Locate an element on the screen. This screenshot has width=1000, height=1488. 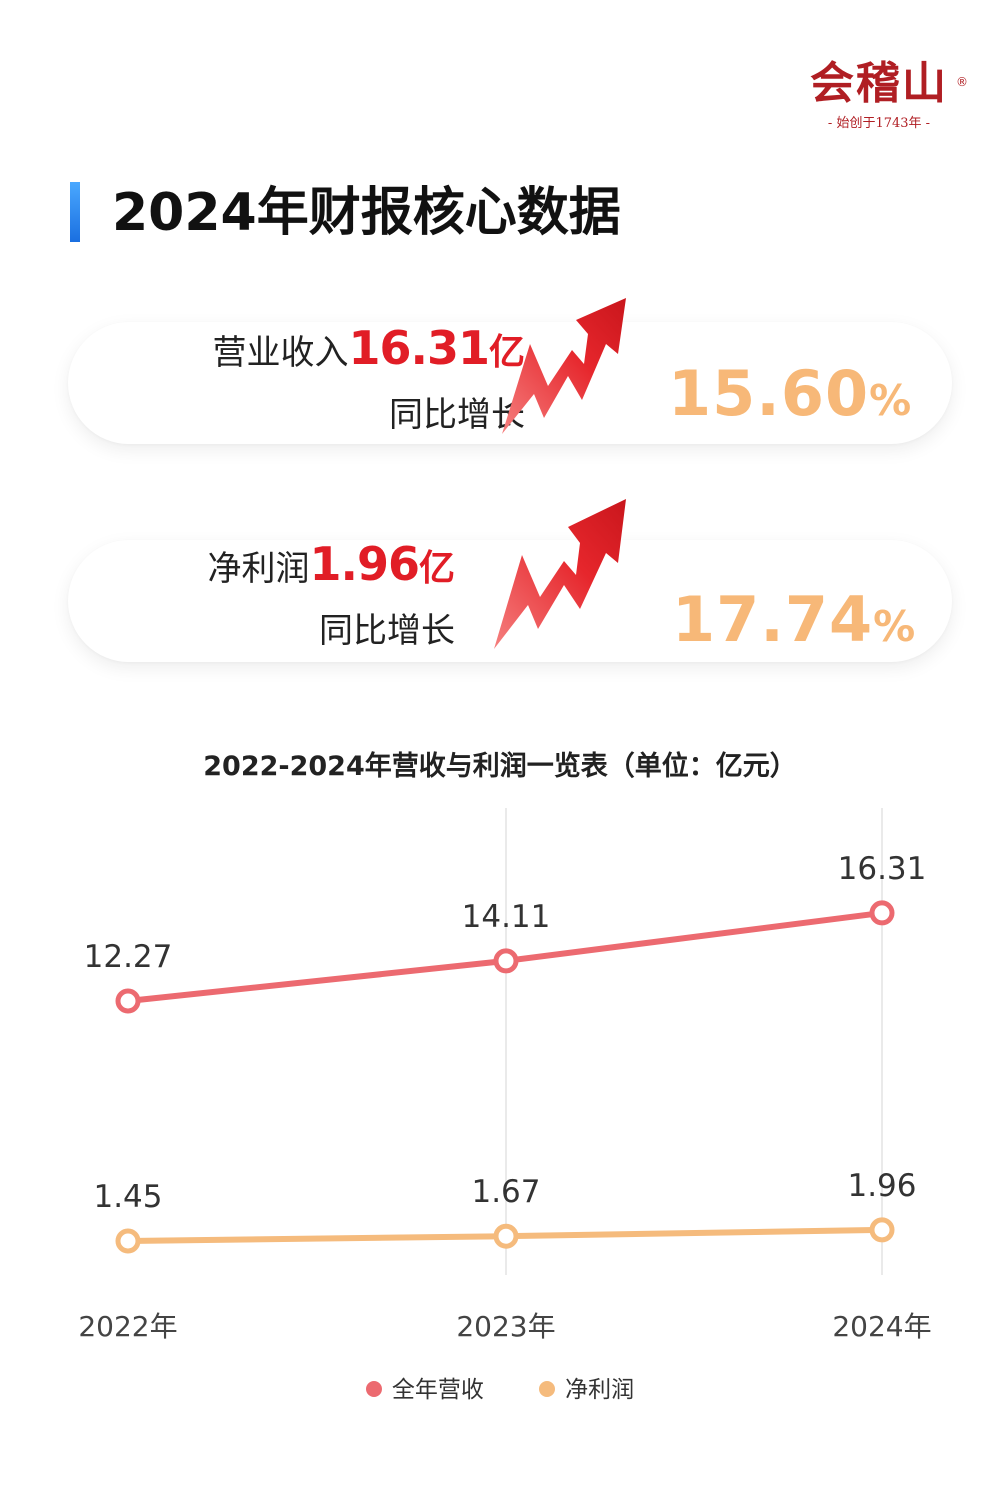
data-label: 16.31 is located at coordinates (882, 869).